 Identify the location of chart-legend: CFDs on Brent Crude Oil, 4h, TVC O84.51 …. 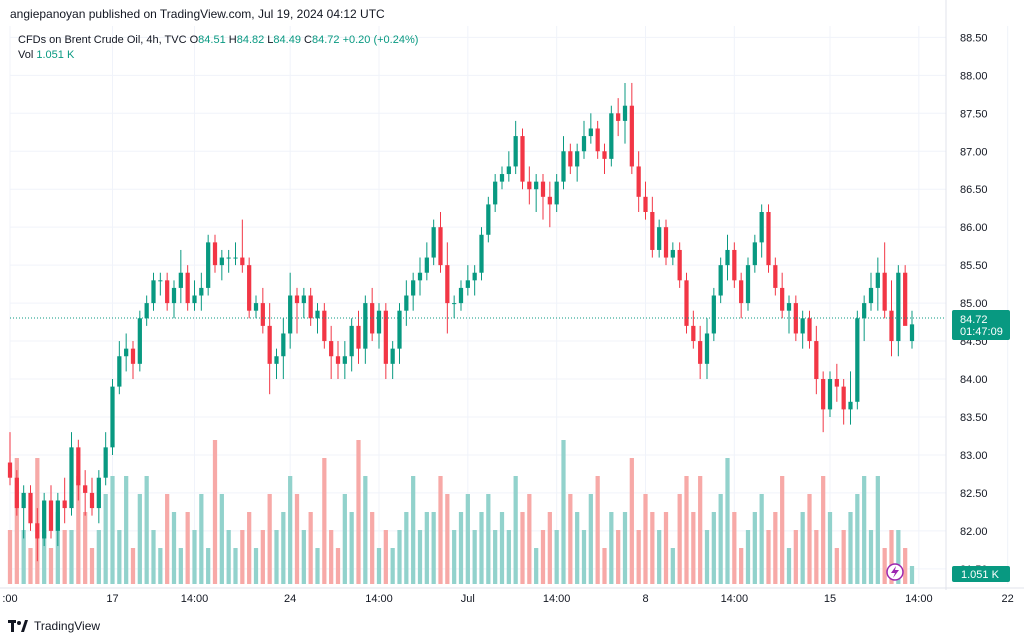
(218, 48).